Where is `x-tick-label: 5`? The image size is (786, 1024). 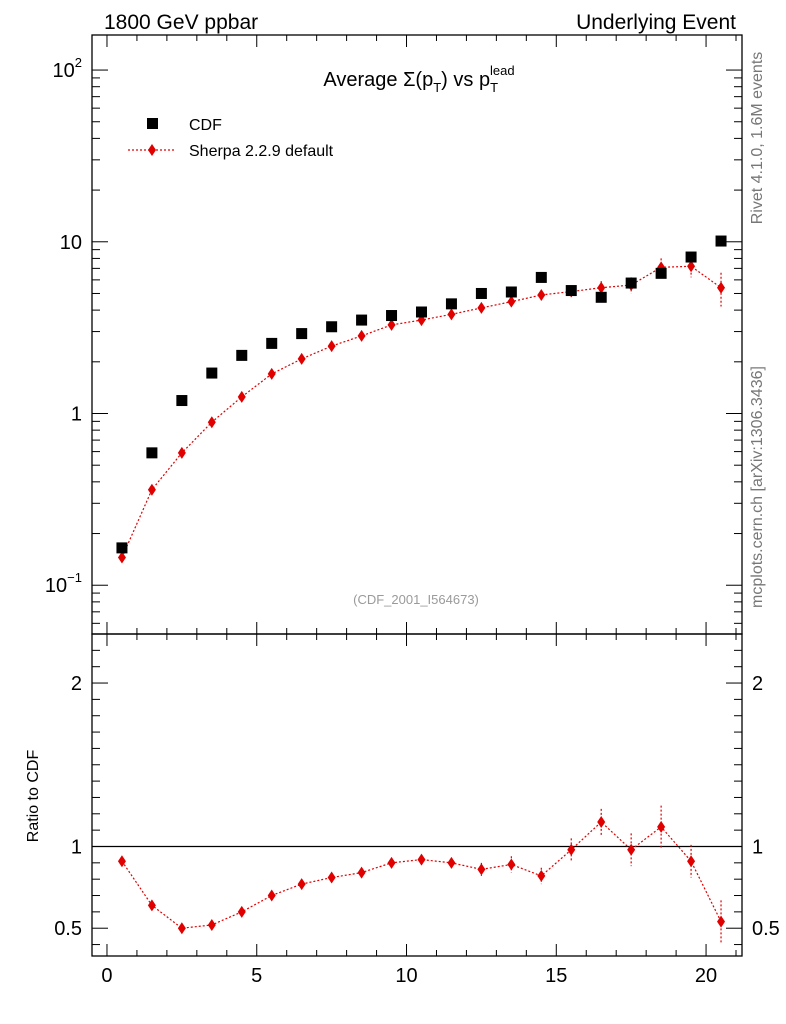
x-tick-label: 5 is located at coordinates (256, 976).